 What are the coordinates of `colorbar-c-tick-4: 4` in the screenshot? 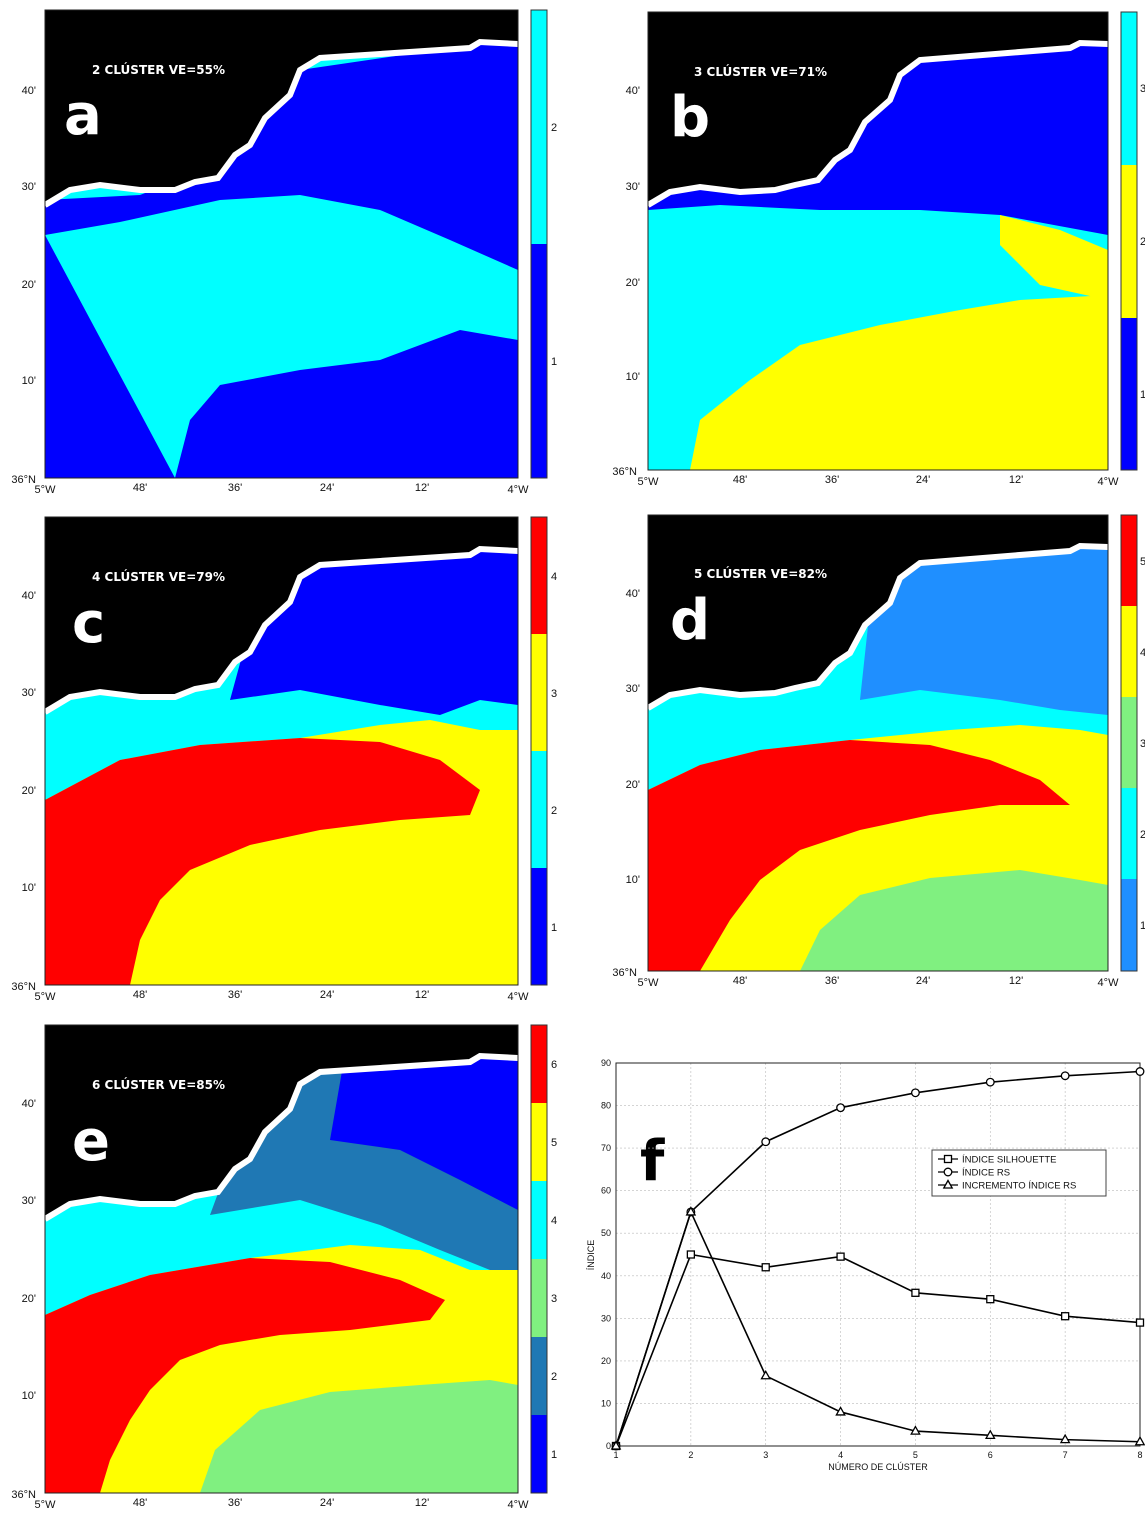 It's located at (554, 577).